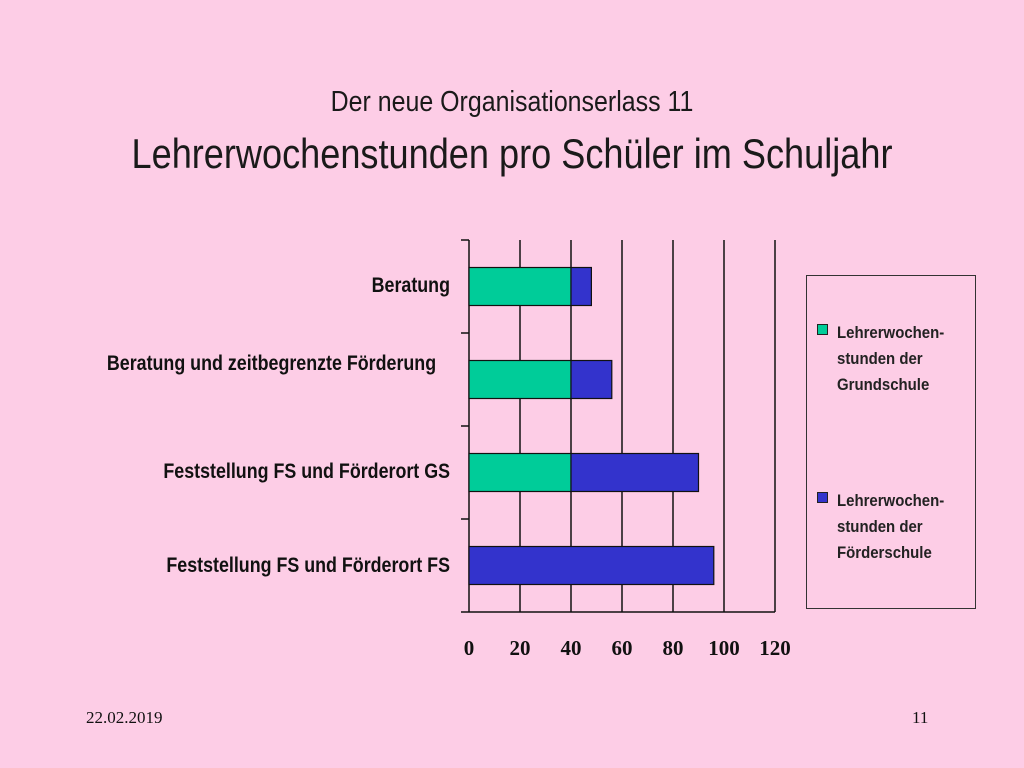 The width and height of the screenshot is (1024, 768). Describe the element at coordinates (920, 717) in the screenshot. I see `footer-page-number: 11` at that location.